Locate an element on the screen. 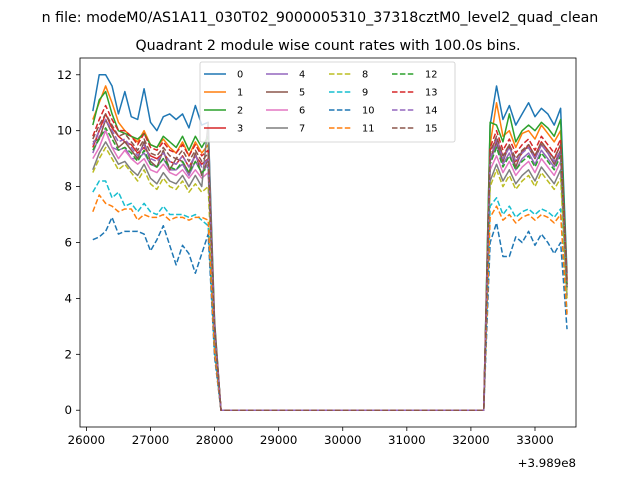 The width and height of the screenshot is (640, 480). y-tick-label: 12 is located at coordinates (64, 75).